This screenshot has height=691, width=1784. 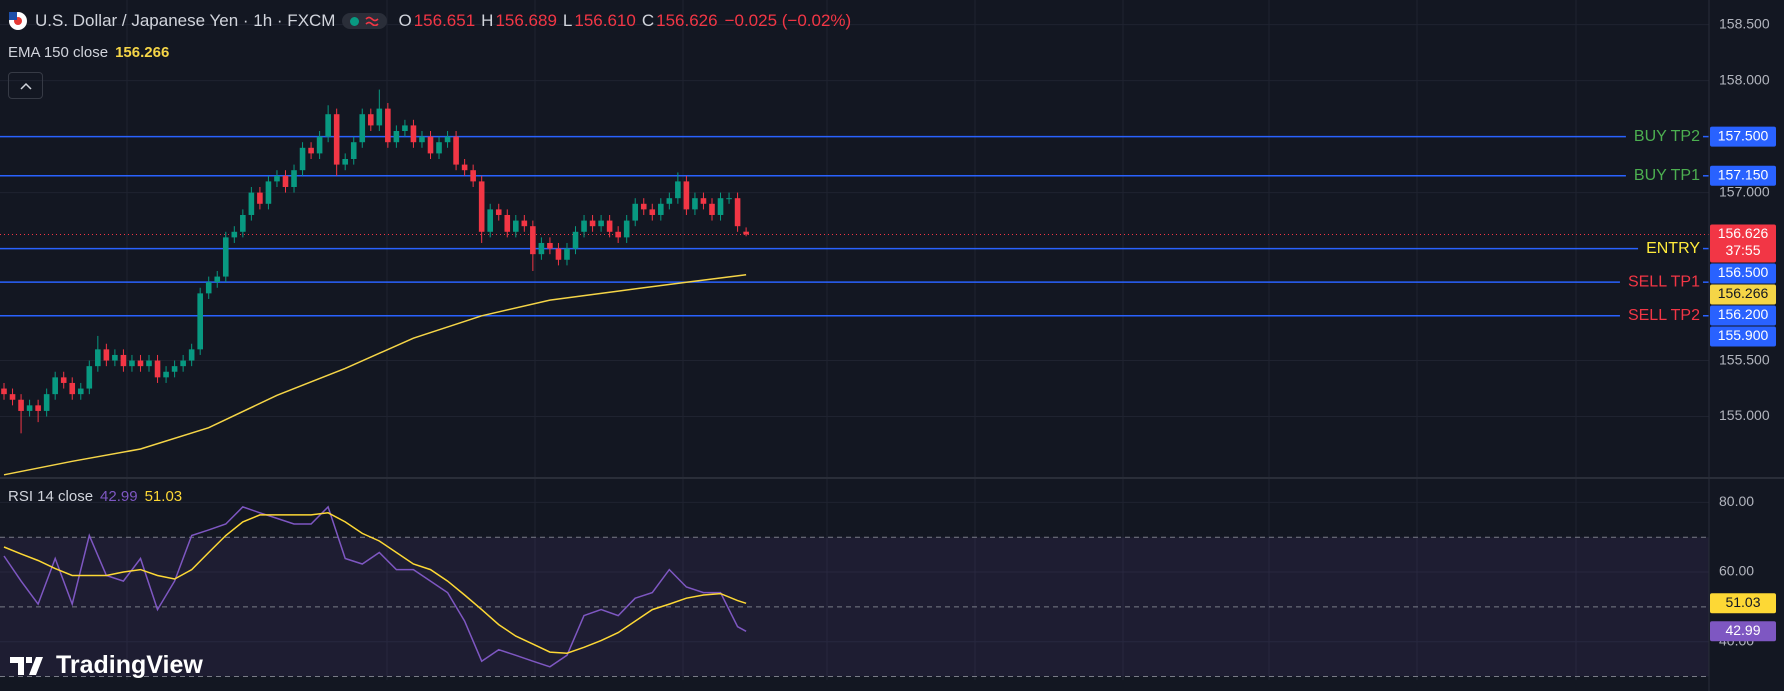 What do you see at coordinates (1673, 248) in the screenshot?
I see `level-label: ENTRY` at bounding box center [1673, 248].